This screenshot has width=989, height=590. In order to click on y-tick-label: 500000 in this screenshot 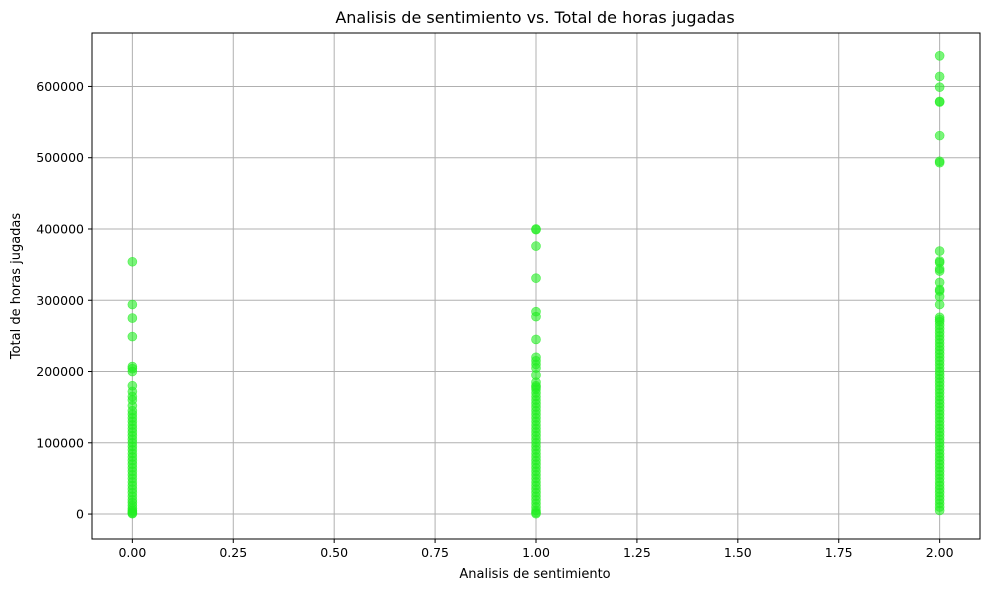, I will do `click(60, 157)`.